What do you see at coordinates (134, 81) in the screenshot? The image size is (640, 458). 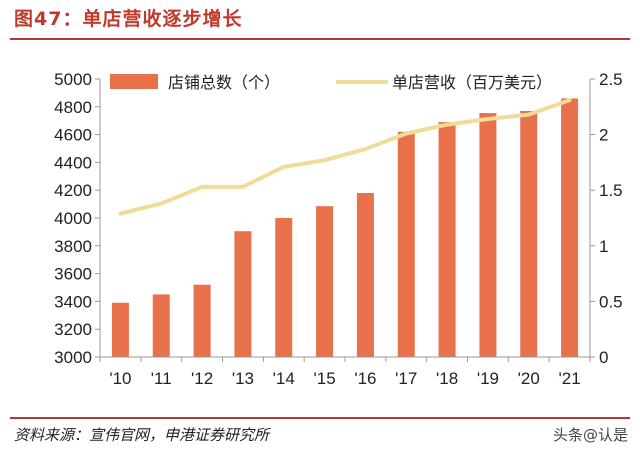 I see `legend-bar-swatch` at bounding box center [134, 81].